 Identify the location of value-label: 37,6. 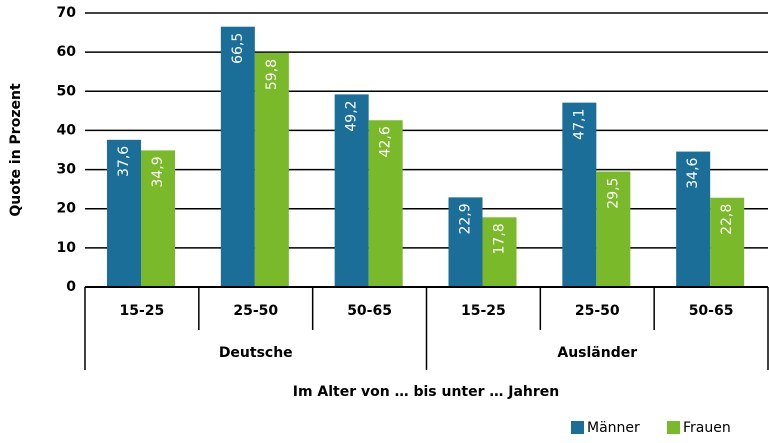
(124, 161).